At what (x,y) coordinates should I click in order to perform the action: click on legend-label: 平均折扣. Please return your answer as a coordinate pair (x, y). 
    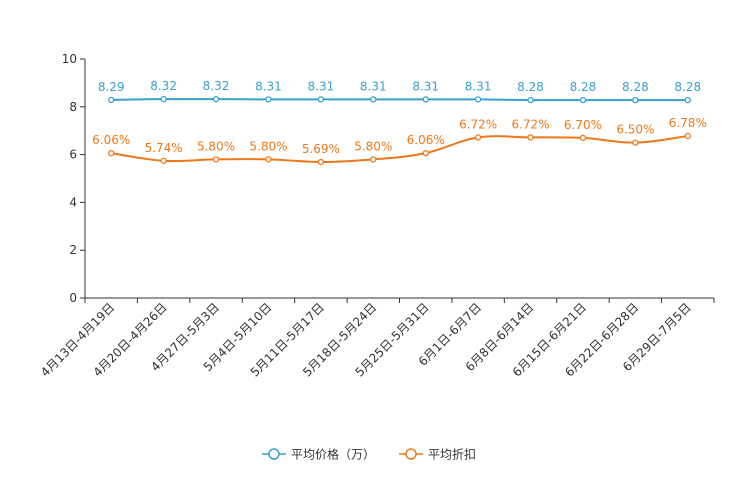
    Looking at the image, I should click on (452, 454).